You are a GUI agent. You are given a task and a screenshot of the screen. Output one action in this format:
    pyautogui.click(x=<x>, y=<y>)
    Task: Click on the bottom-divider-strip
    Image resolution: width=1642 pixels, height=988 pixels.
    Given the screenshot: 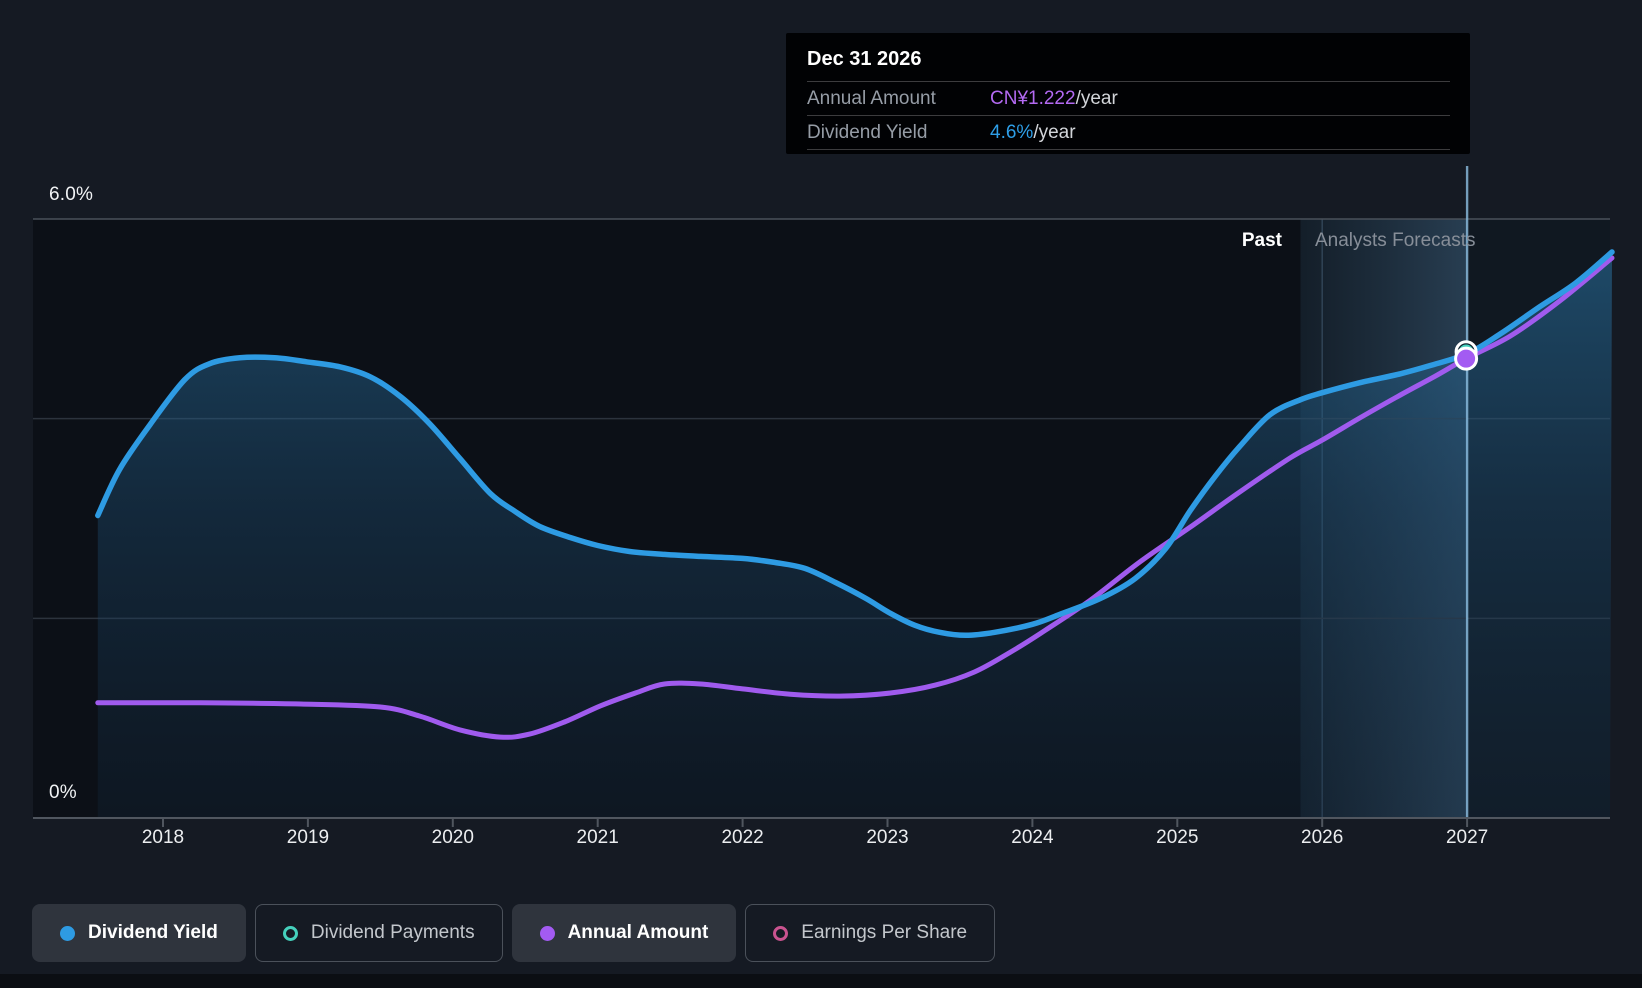 What is the action you would take?
    pyautogui.click(x=821, y=981)
    